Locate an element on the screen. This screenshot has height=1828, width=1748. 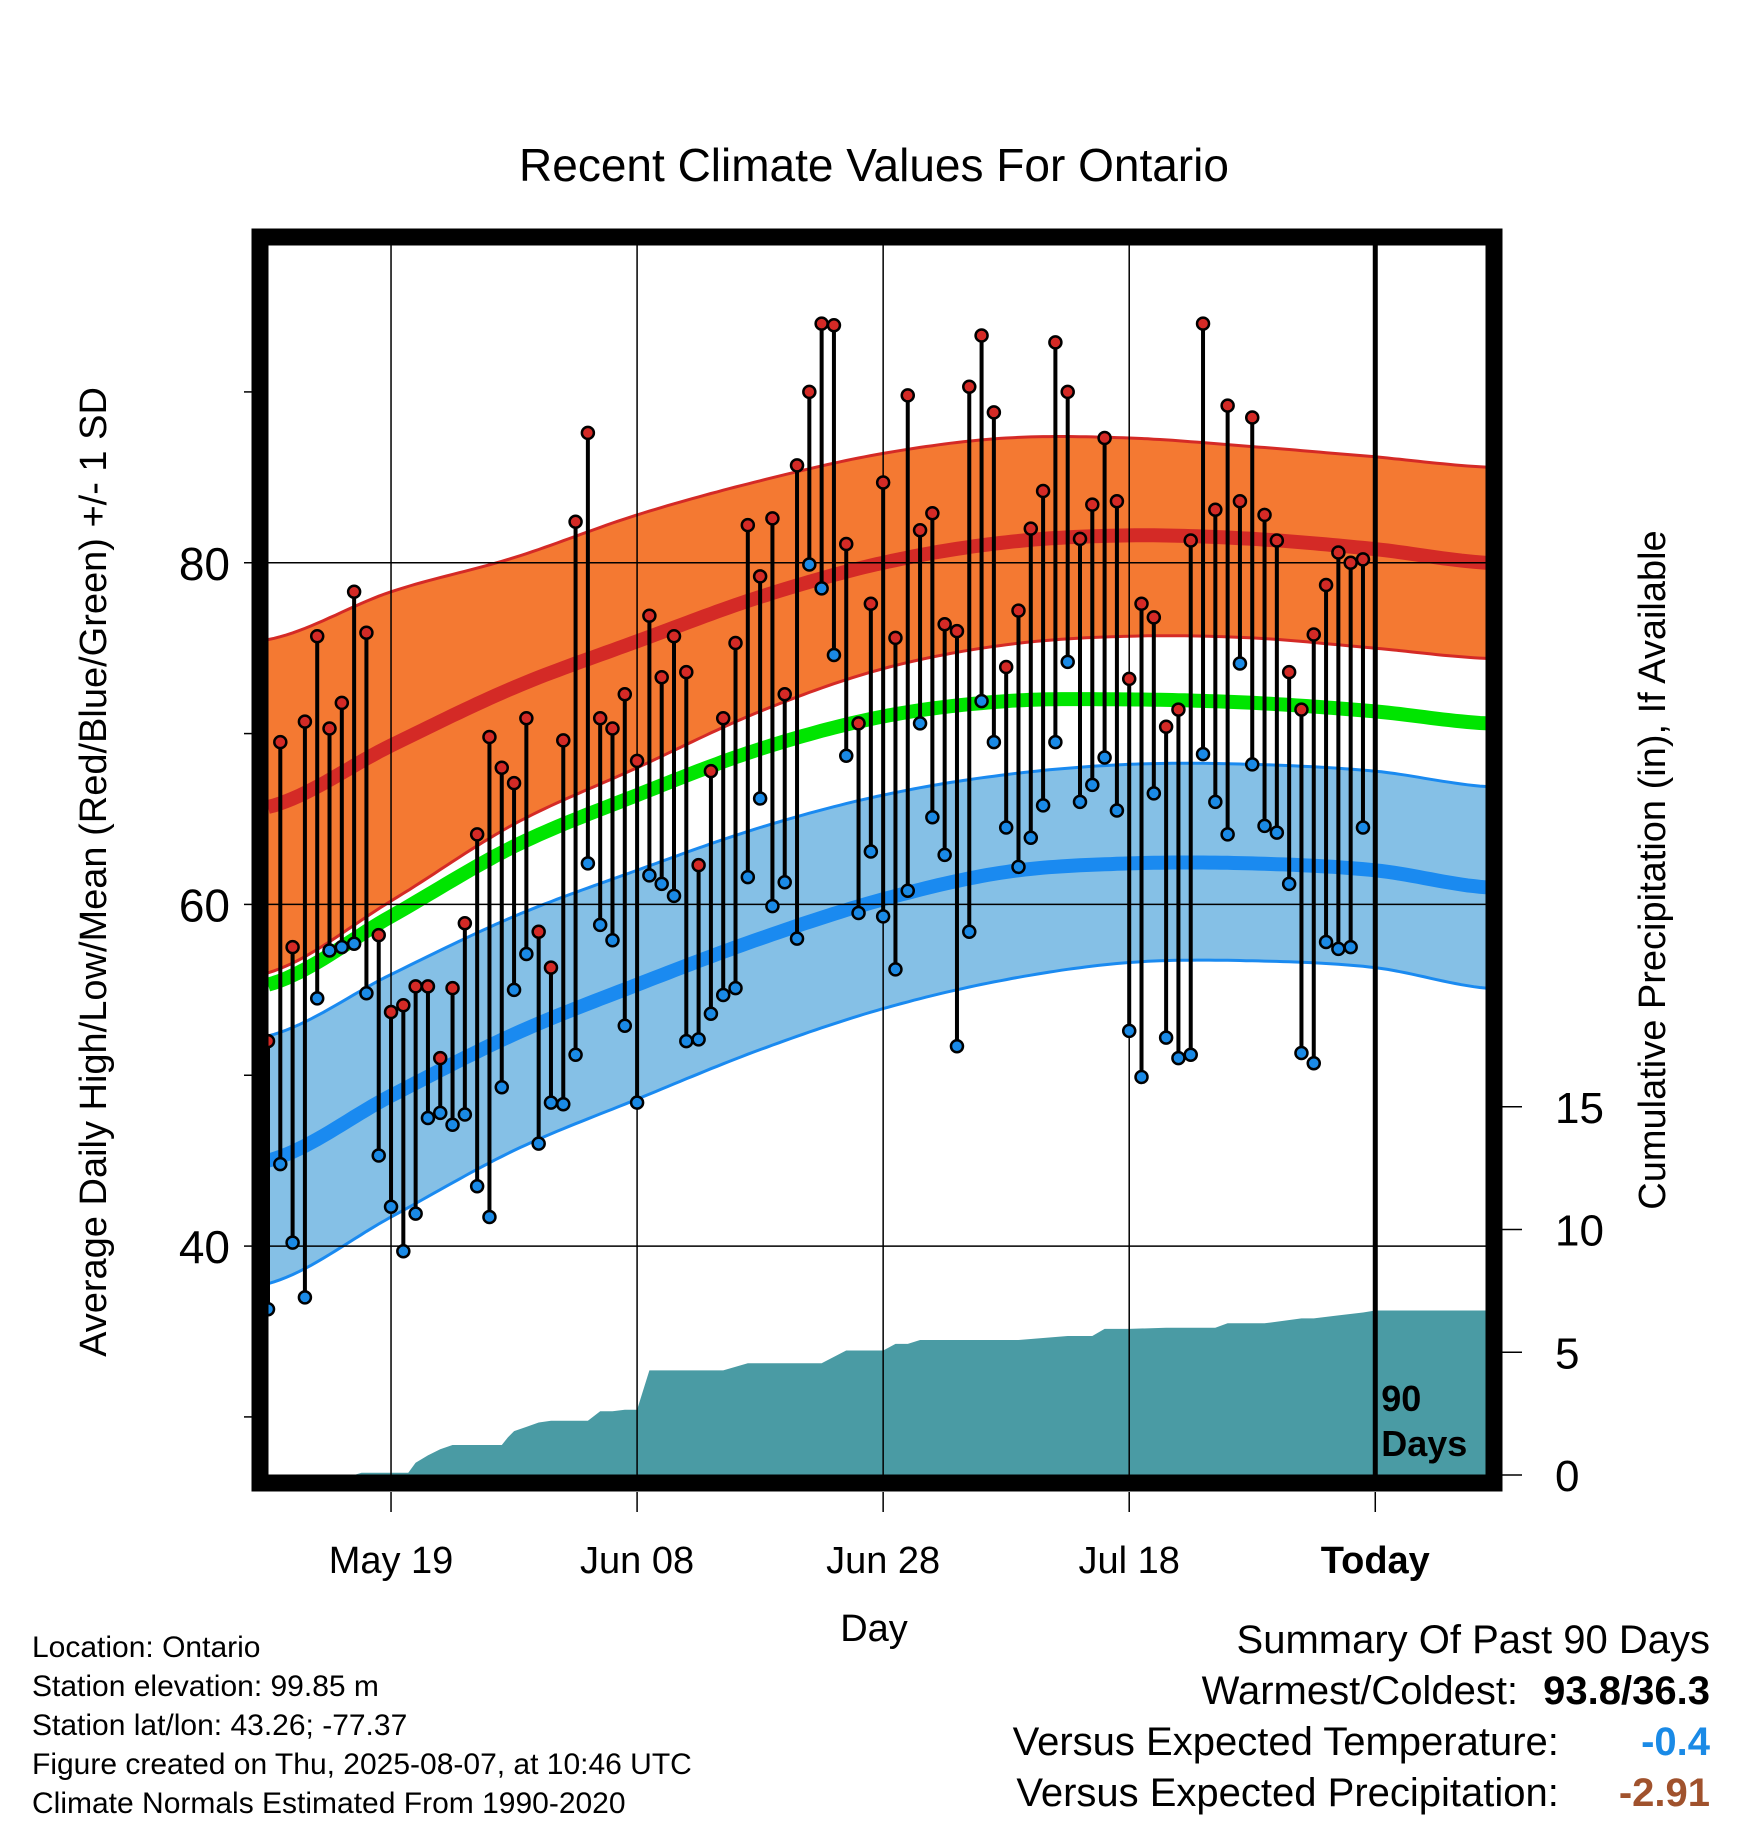
today-days-number: 90 is located at coordinates (1401, 1398).